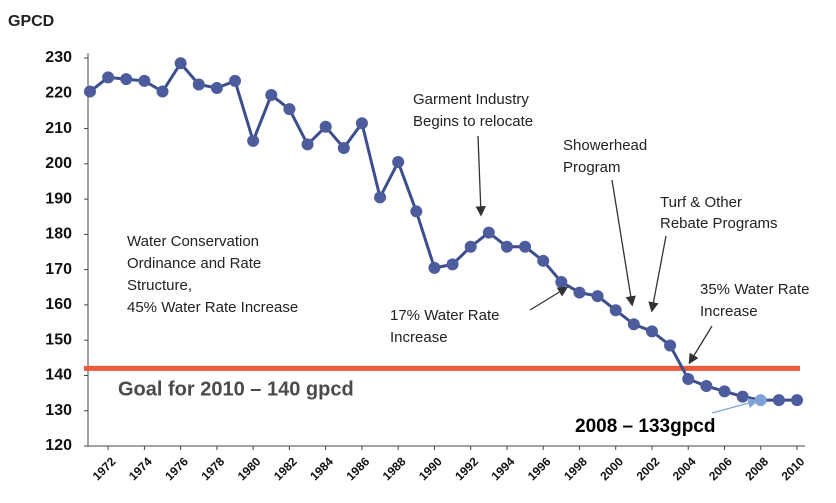  I want to click on annotation: Structure,, so click(159, 285).